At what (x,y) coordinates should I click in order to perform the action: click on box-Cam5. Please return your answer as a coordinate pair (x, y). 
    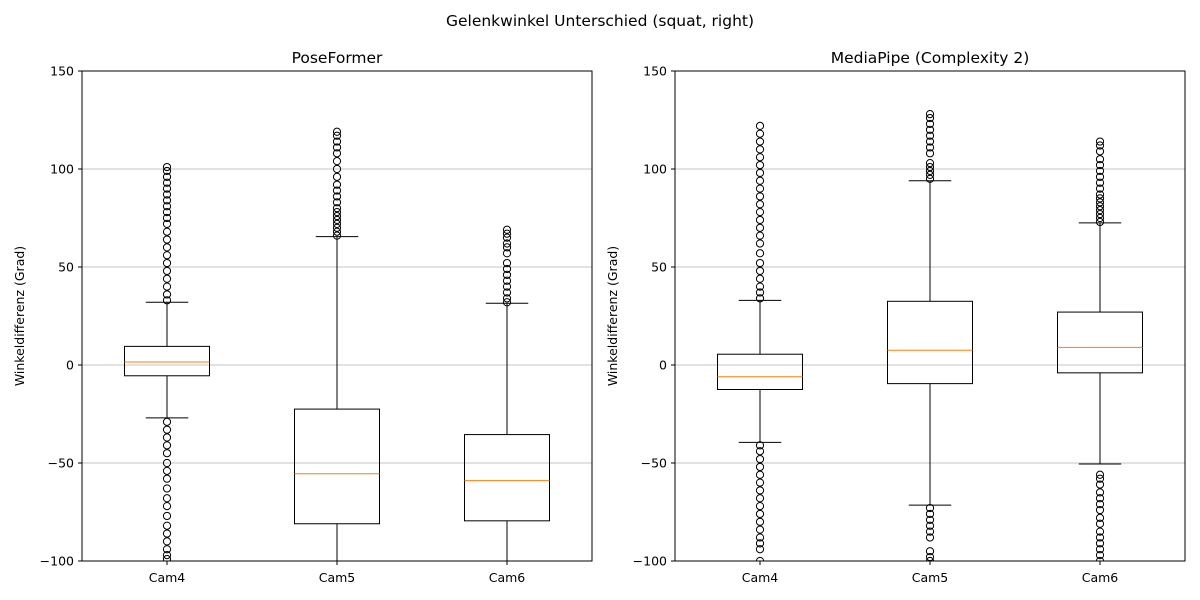
    Looking at the image, I should click on (337, 344).